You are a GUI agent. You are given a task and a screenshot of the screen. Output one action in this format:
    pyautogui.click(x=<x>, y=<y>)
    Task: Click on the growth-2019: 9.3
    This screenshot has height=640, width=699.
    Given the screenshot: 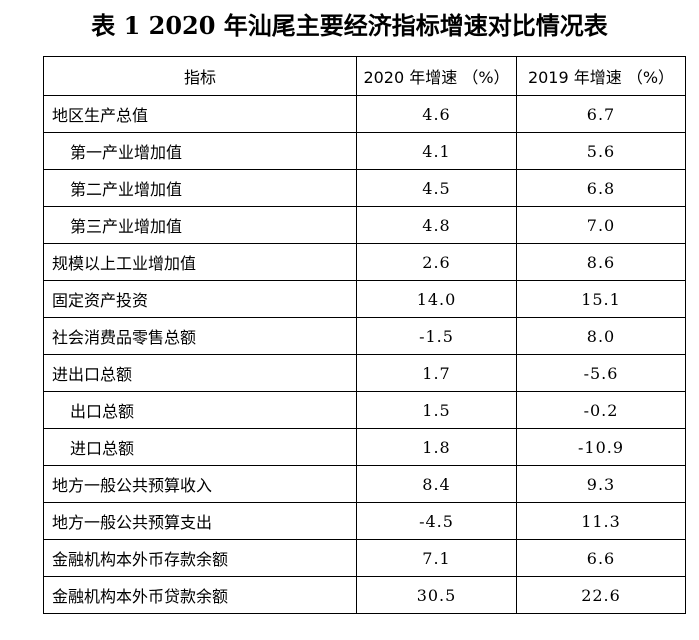 What is the action you would take?
    pyautogui.click(x=601, y=484)
    